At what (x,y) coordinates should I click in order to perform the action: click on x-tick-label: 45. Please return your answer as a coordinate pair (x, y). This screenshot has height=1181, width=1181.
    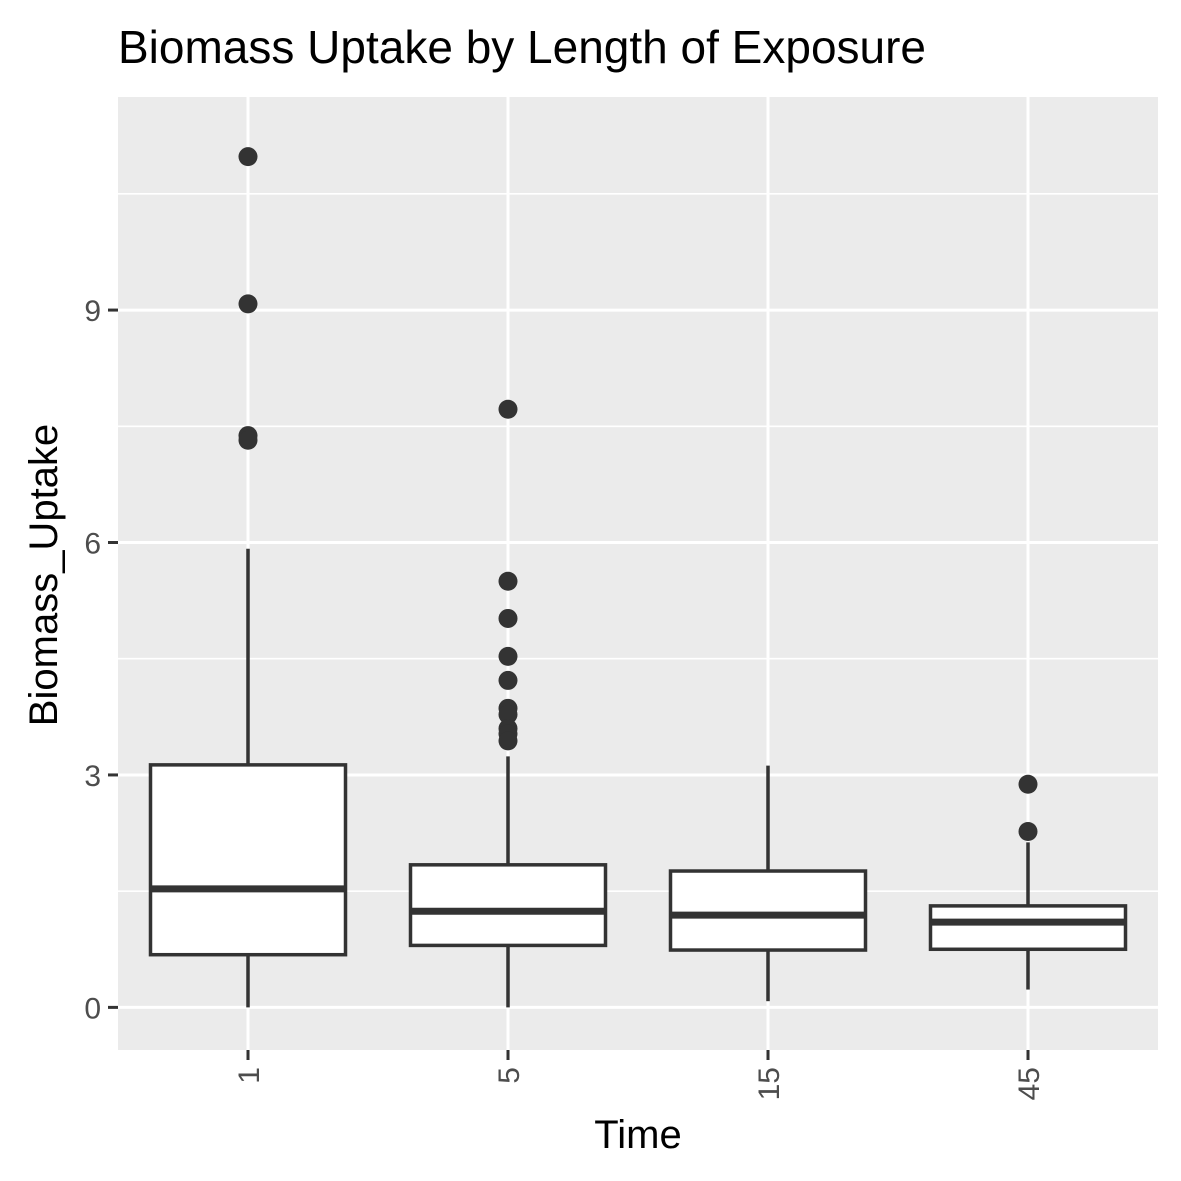
    Looking at the image, I should click on (1029, 1083).